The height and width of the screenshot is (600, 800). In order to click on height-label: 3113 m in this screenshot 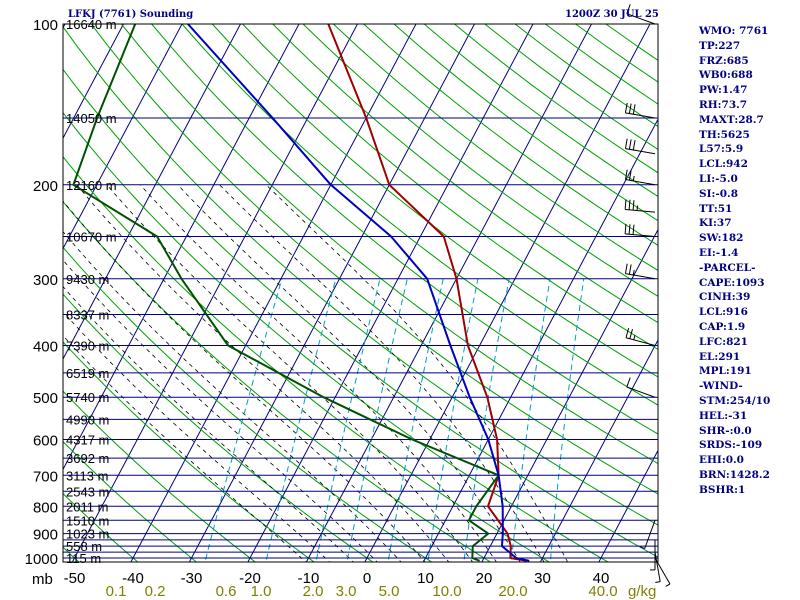, I will do `click(87, 475)`.